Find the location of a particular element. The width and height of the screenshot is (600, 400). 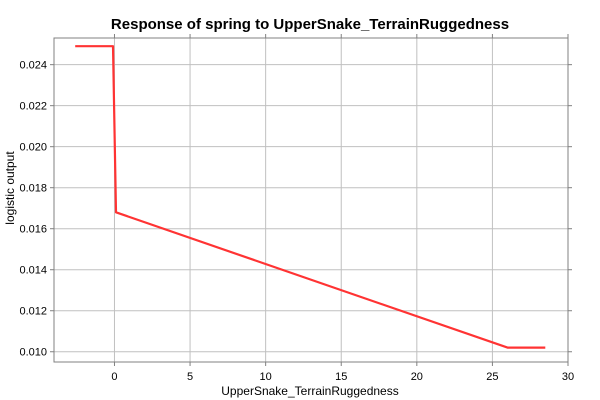

x-tick-label: 0 is located at coordinates (114, 377).